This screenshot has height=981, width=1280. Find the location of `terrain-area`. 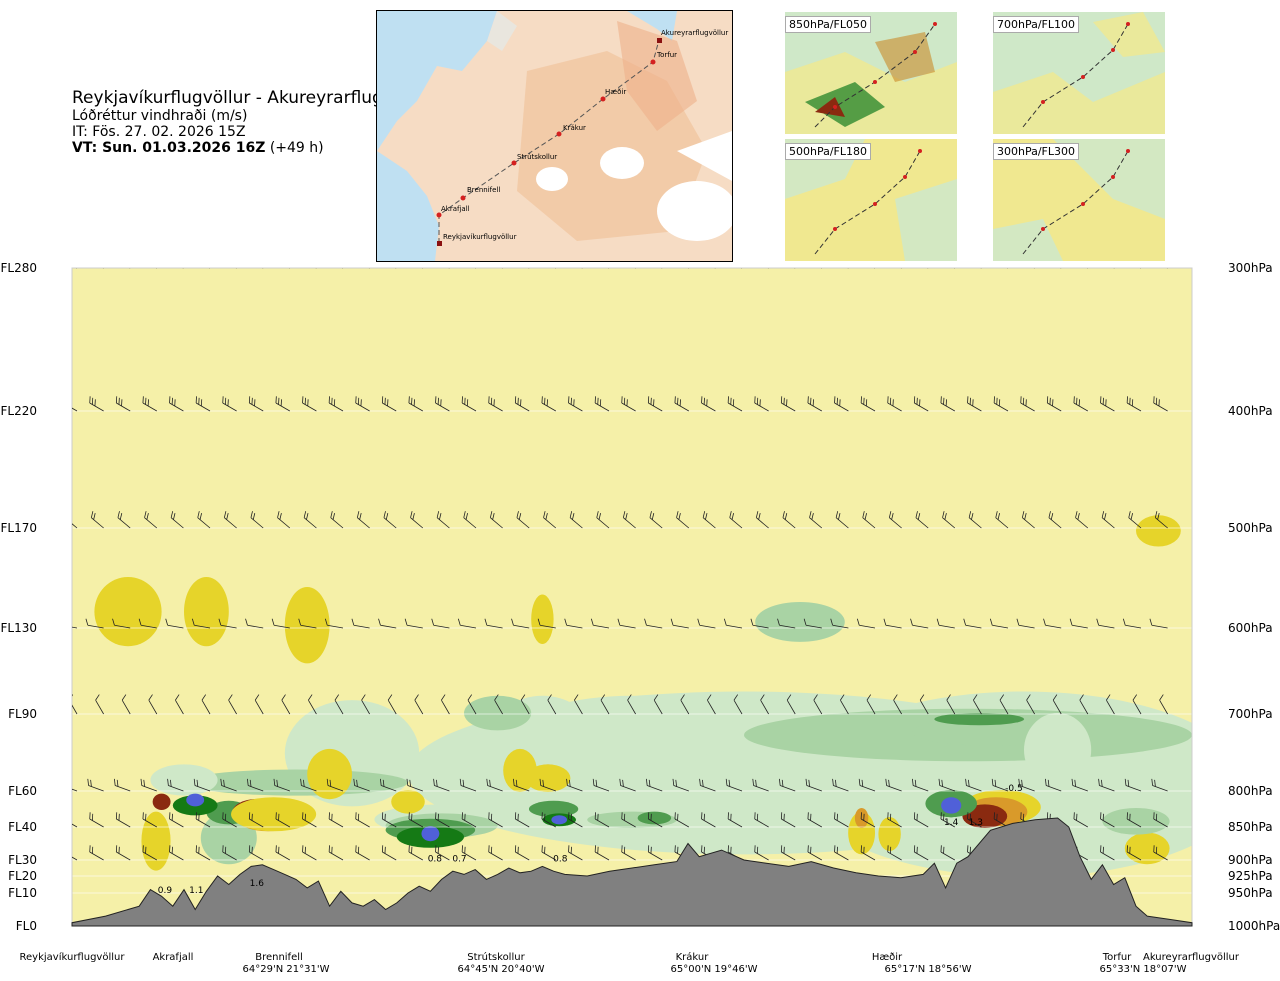

terrain-area is located at coordinates (632, 872).